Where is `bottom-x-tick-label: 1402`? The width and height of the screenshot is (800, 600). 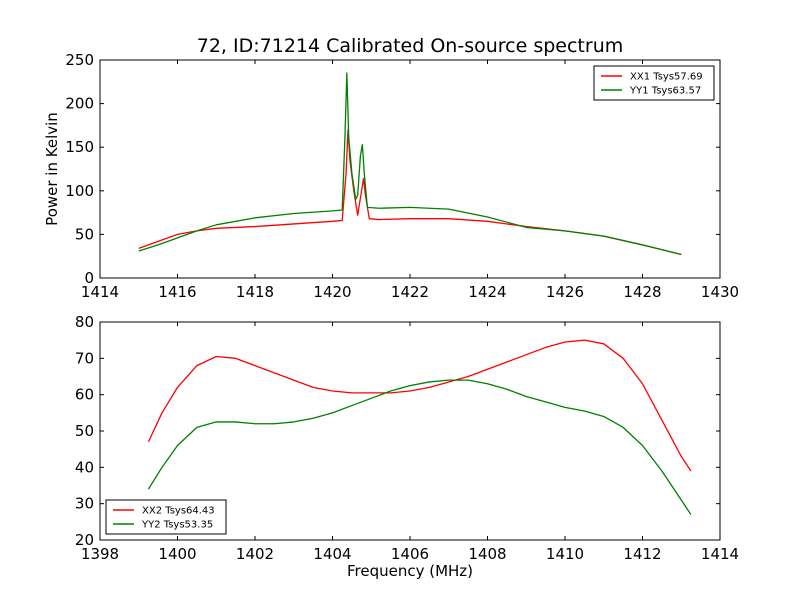 bottom-x-tick-label: 1402 is located at coordinates (255, 554).